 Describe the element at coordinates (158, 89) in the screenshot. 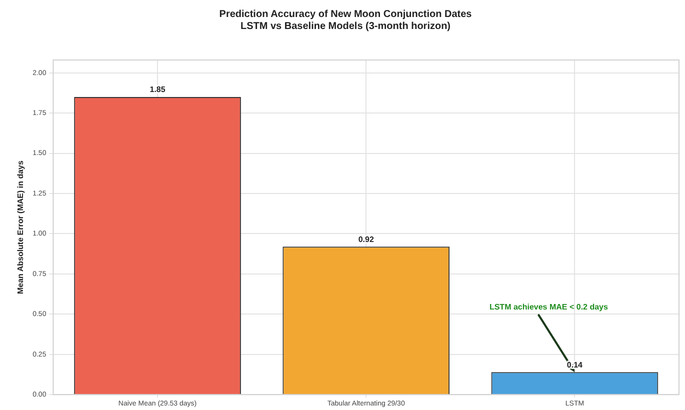

I see `data-label: 1.85` at that location.